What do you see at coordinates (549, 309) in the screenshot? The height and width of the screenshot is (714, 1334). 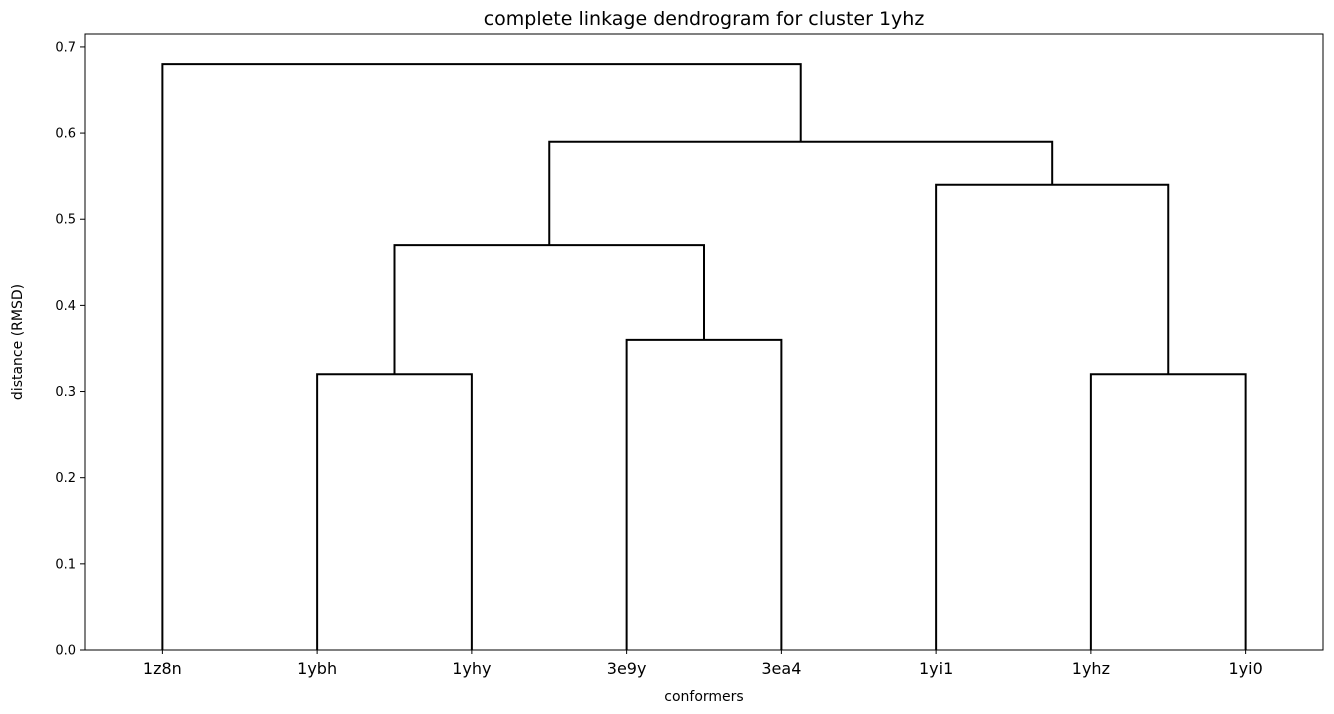 I see `dendrogram-link-m4` at bounding box center [549, 309].